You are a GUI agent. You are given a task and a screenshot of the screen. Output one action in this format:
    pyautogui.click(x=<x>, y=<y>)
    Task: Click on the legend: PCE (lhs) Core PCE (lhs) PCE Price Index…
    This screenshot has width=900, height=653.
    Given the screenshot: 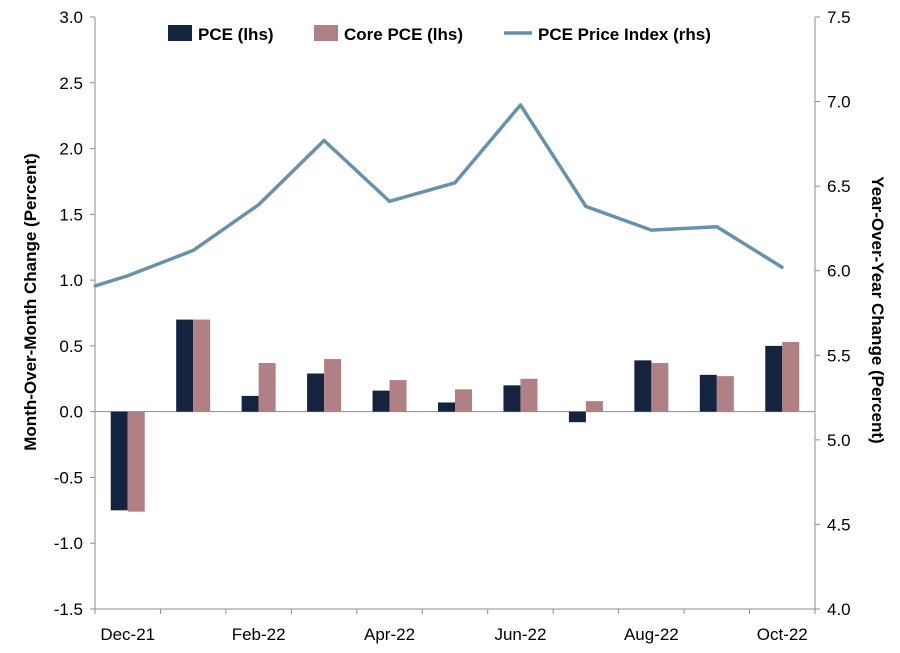 What is the action you would take?
    pyautogui.click(x=439, y=34)
    